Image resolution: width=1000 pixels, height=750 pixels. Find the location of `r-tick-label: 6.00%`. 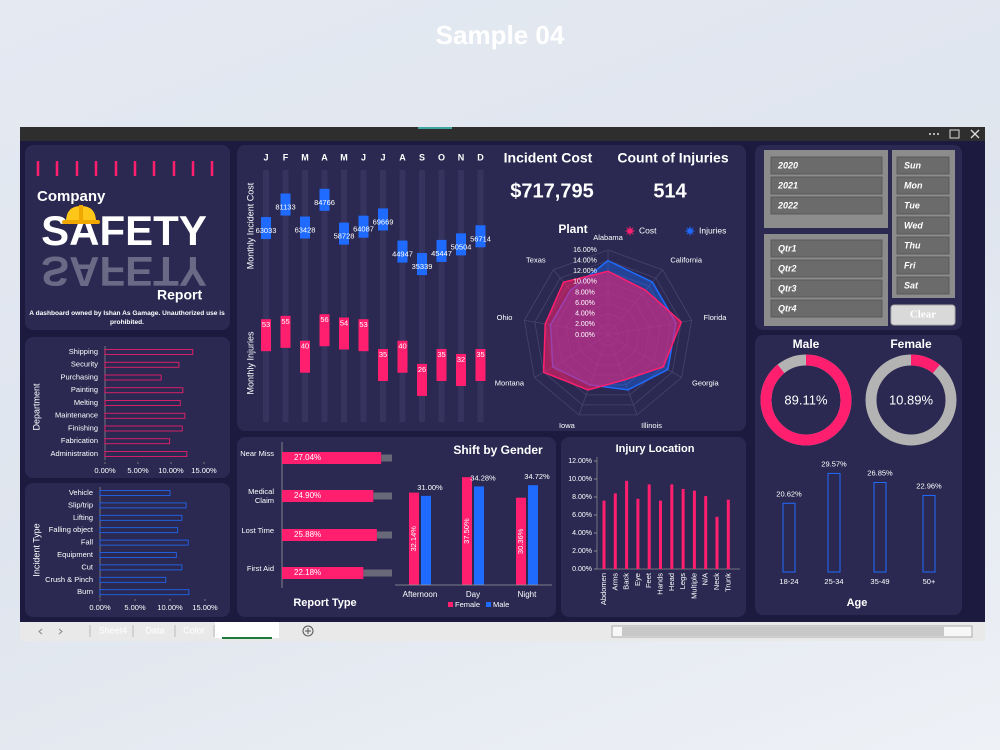

r-tick-label: 6.00% is located at coordinates (585, 303).